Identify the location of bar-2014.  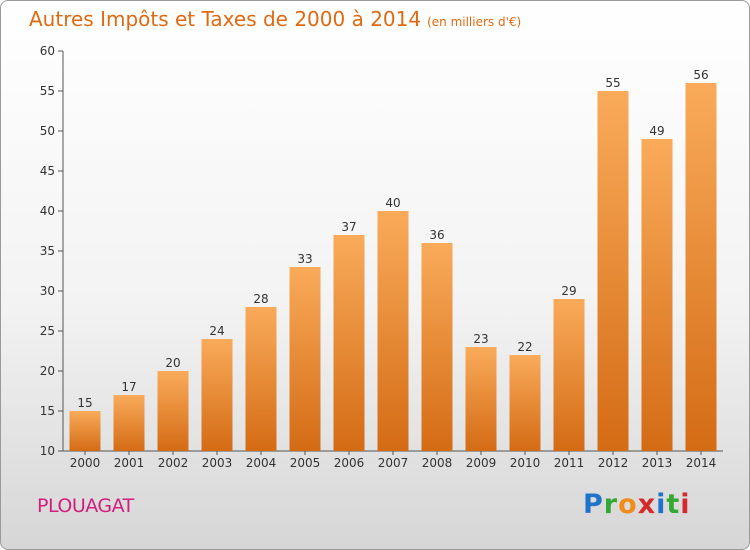
(701, 267).